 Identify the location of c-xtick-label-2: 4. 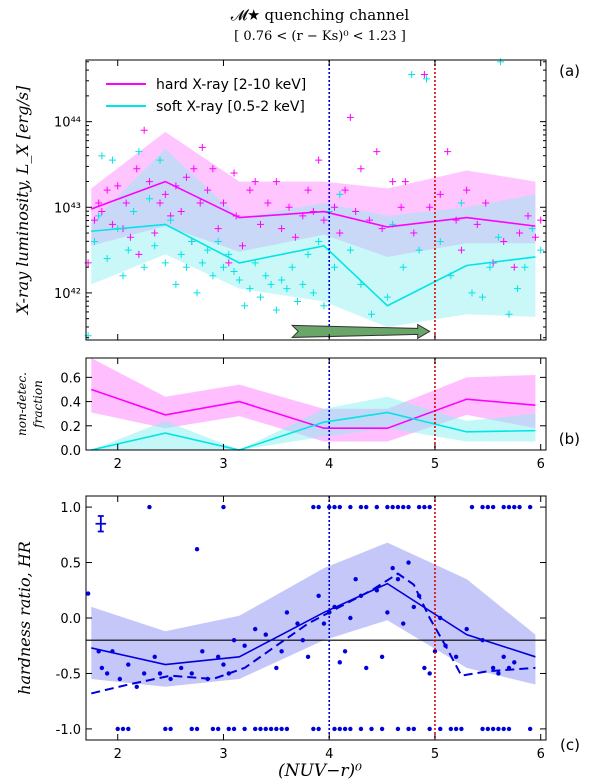
(329, 754).